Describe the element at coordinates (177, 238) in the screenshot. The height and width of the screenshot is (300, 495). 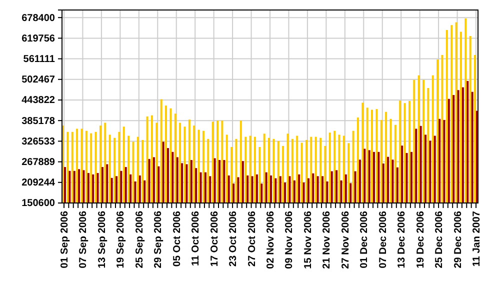
I see `x-tick-label: 05 Oct 2006` at that location.